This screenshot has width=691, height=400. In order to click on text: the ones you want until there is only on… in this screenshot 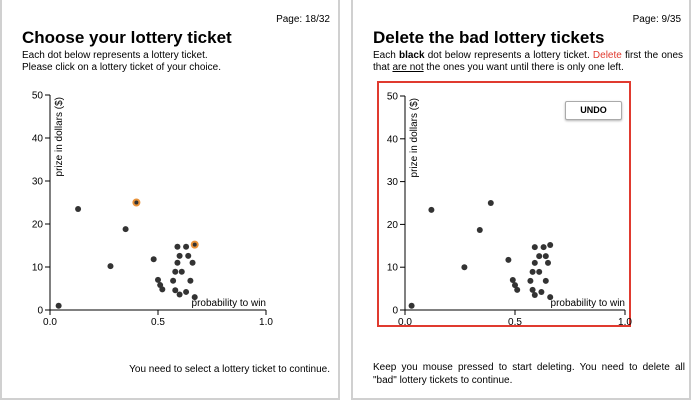, I will do `click(523, 67)`.